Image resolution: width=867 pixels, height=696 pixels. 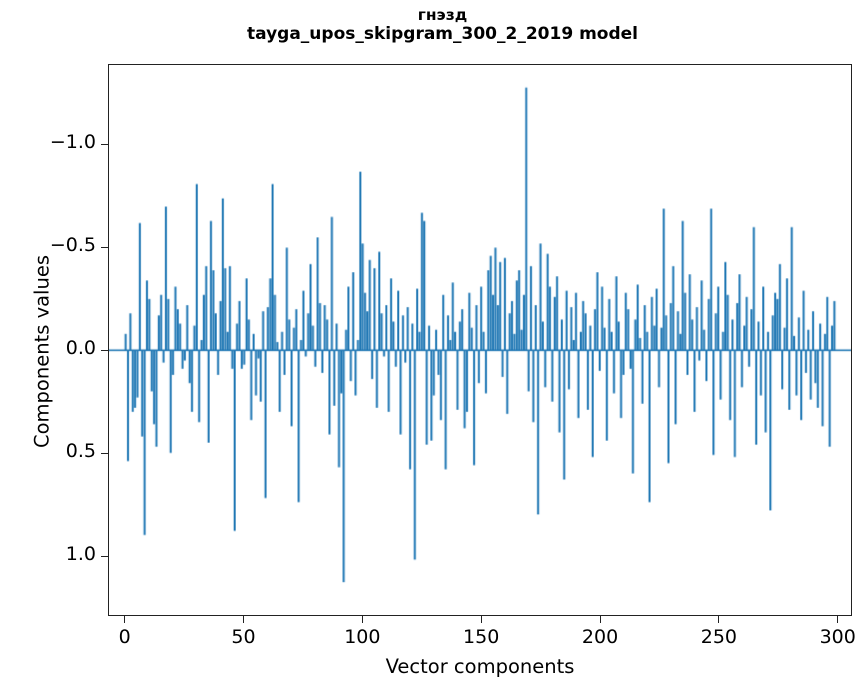 What do you see at coordinates (480, 666) in the screenshot?
I see `x-axis-label: Vector components` at bounding box center [480, 666].